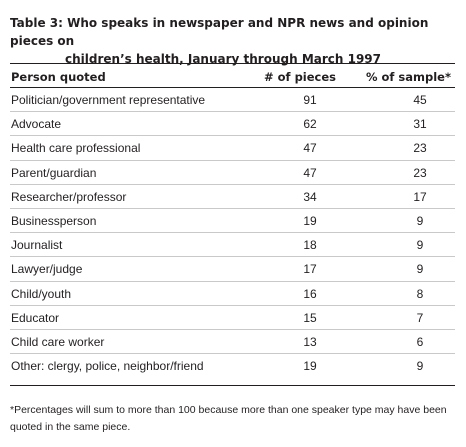 This screenshot has width=466, height=447. What do you see at coordinates (69, 196) in the screenshot?
I see `cell-person: Researcher/professor` at bounding box center [69, 196].